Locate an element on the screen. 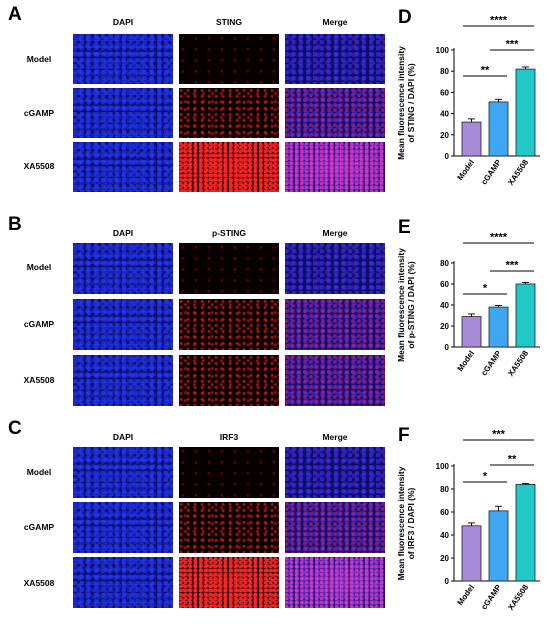  micrograph-a-cgamp-merge is located at coordinates (335, 113).